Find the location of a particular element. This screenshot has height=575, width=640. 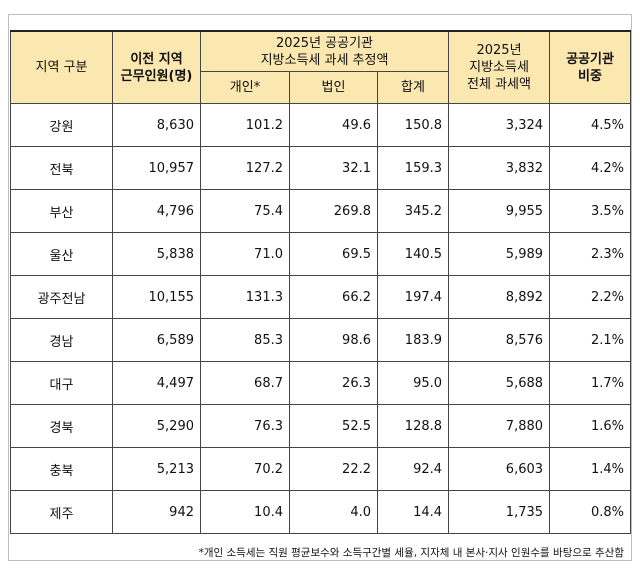

header-total-tax: 2025년 지방소득세 전체 과세액 is located at coordinates (499, 67).